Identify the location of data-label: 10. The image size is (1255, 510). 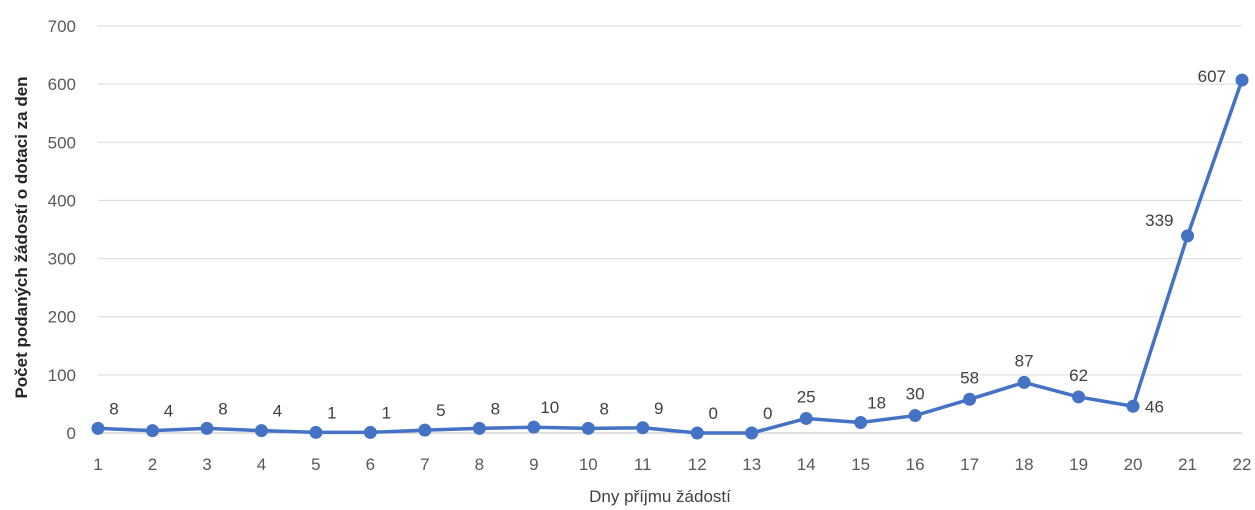
(549, 407).